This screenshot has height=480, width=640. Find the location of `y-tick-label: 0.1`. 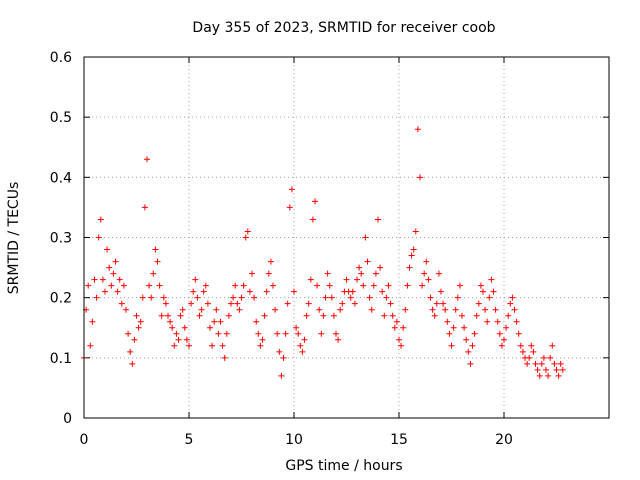

y-tick-label: 0.1 is located at coordinates (61, 359).